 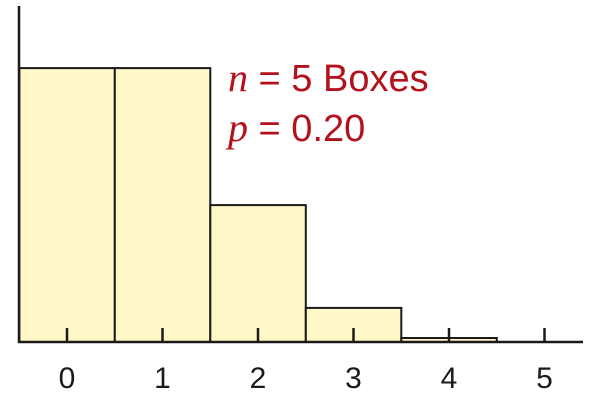 What do you see at coordinates (353, 378) in the screenshot?
I see `x-tick-label-3: 3` at bounding box center [353, 378].